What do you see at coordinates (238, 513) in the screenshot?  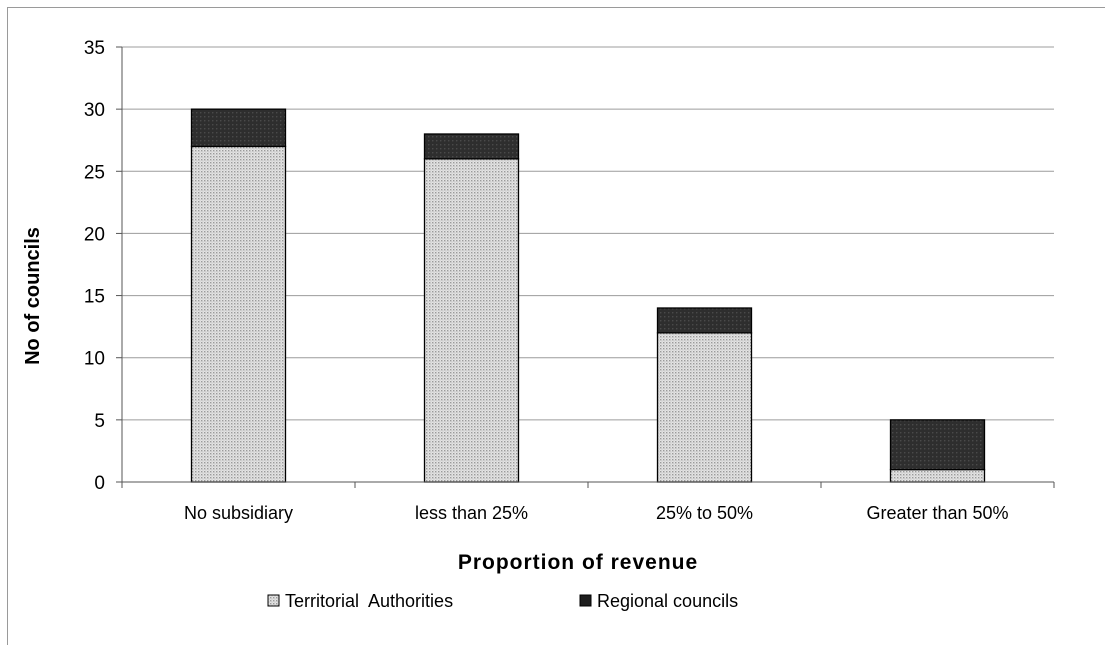 I see `x-tick-label: No subsidiary` at bounding box center [238, 513].